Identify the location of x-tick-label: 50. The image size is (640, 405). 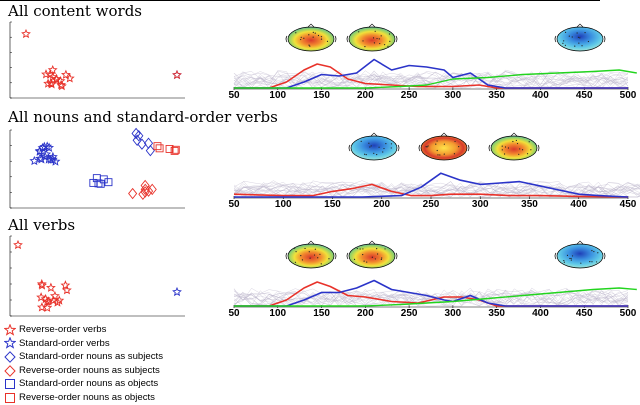
(234, 95).